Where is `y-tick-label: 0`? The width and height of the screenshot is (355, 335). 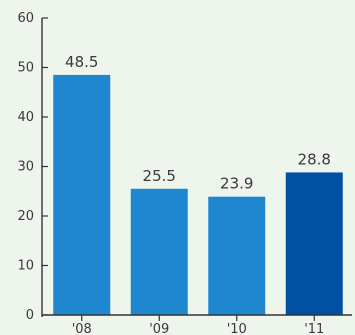
y-tick-label: 0 is located at coordinates (30, 315).